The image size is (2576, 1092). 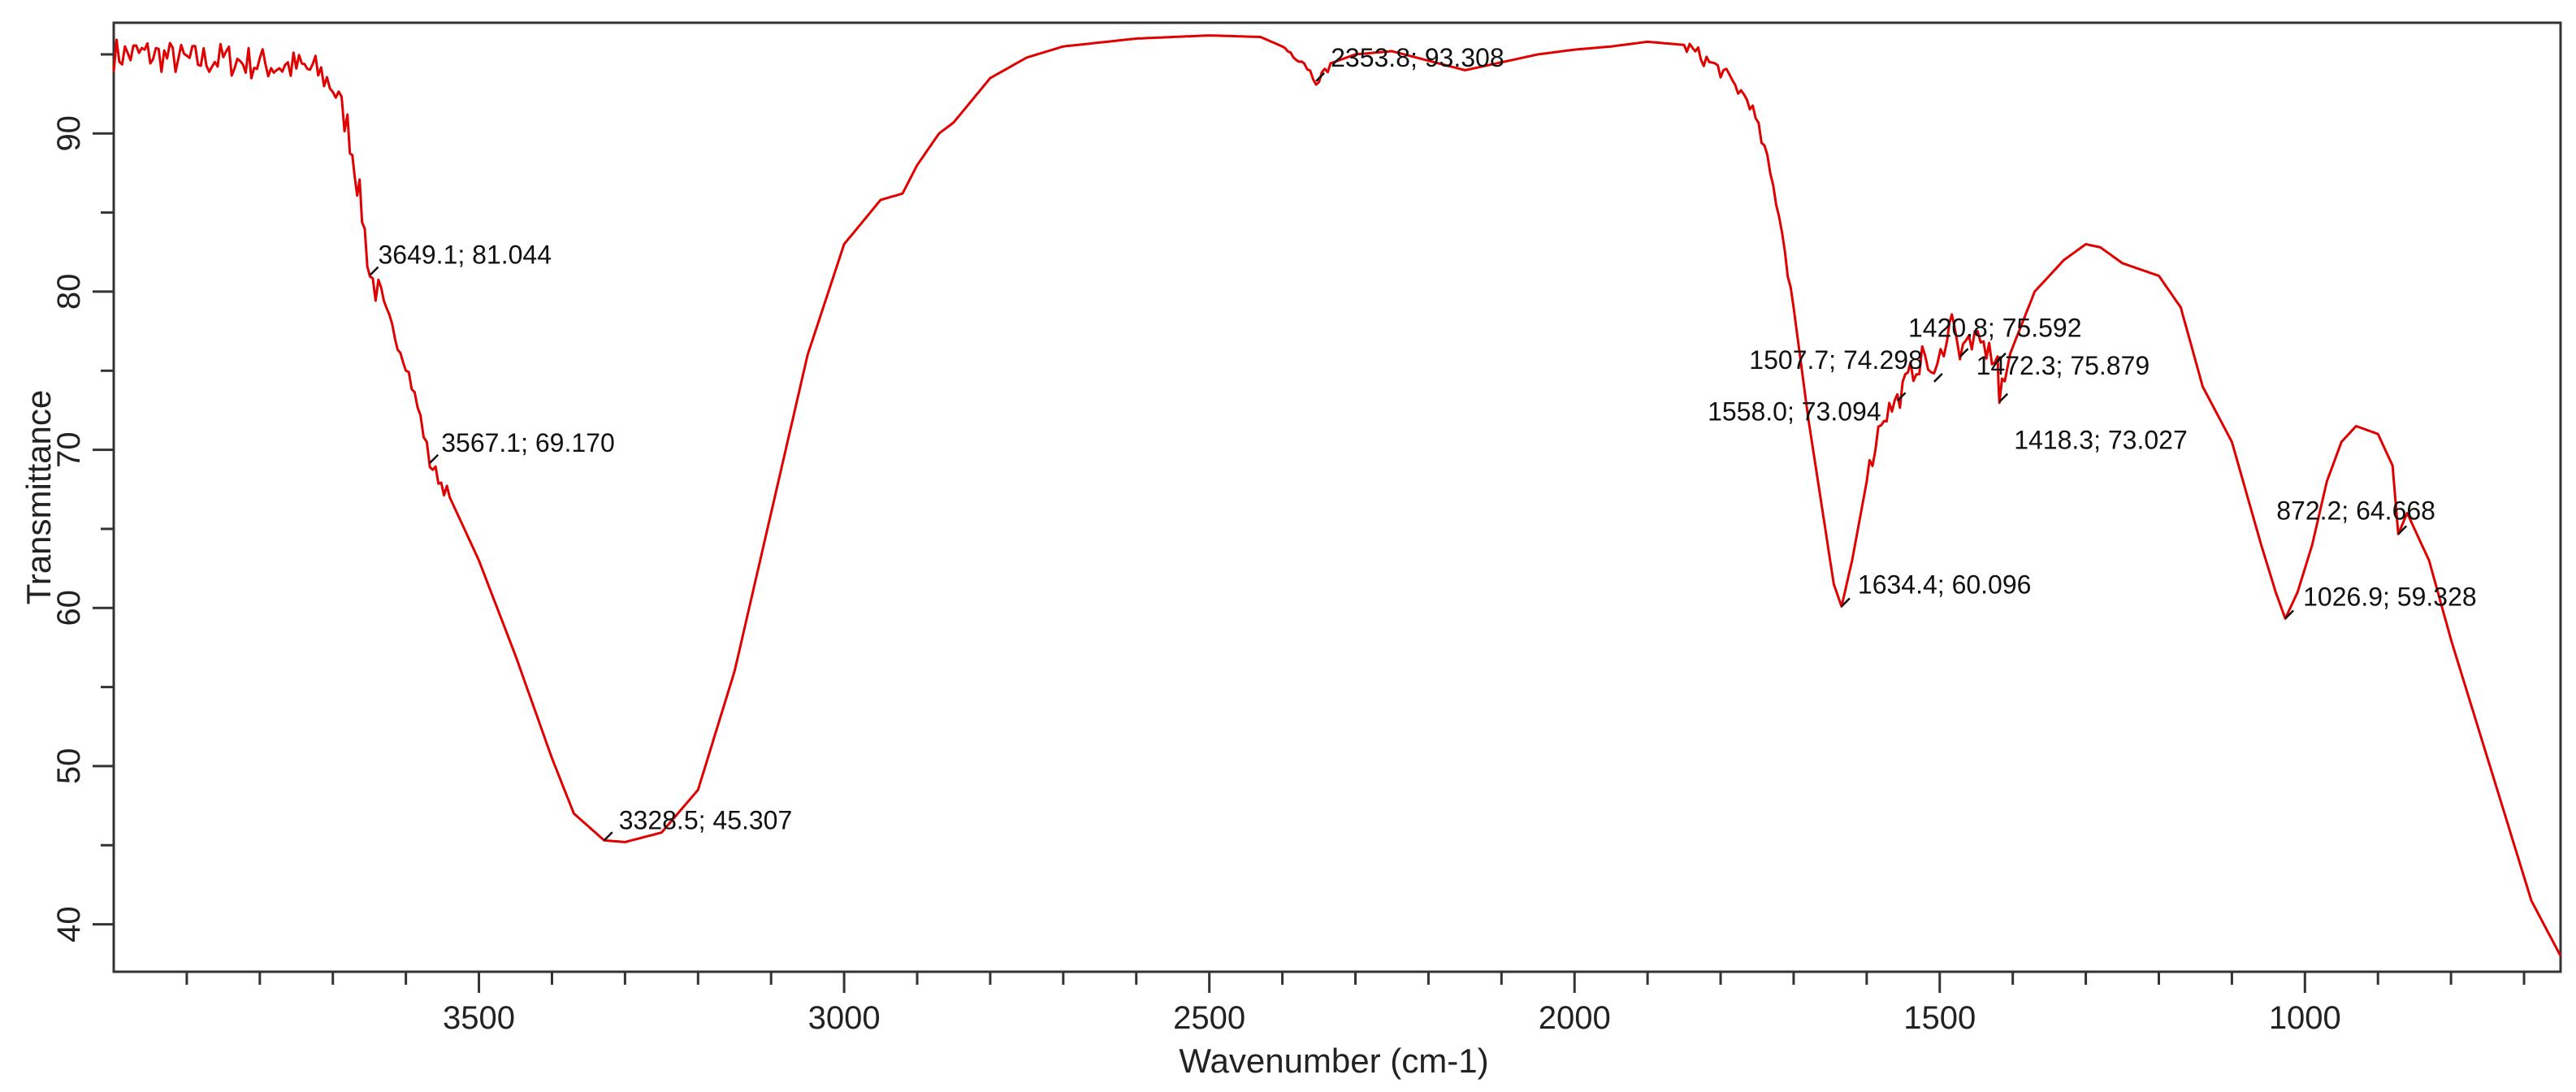 I want to click on y-tick-label: 70, so click(x=69, y=450).